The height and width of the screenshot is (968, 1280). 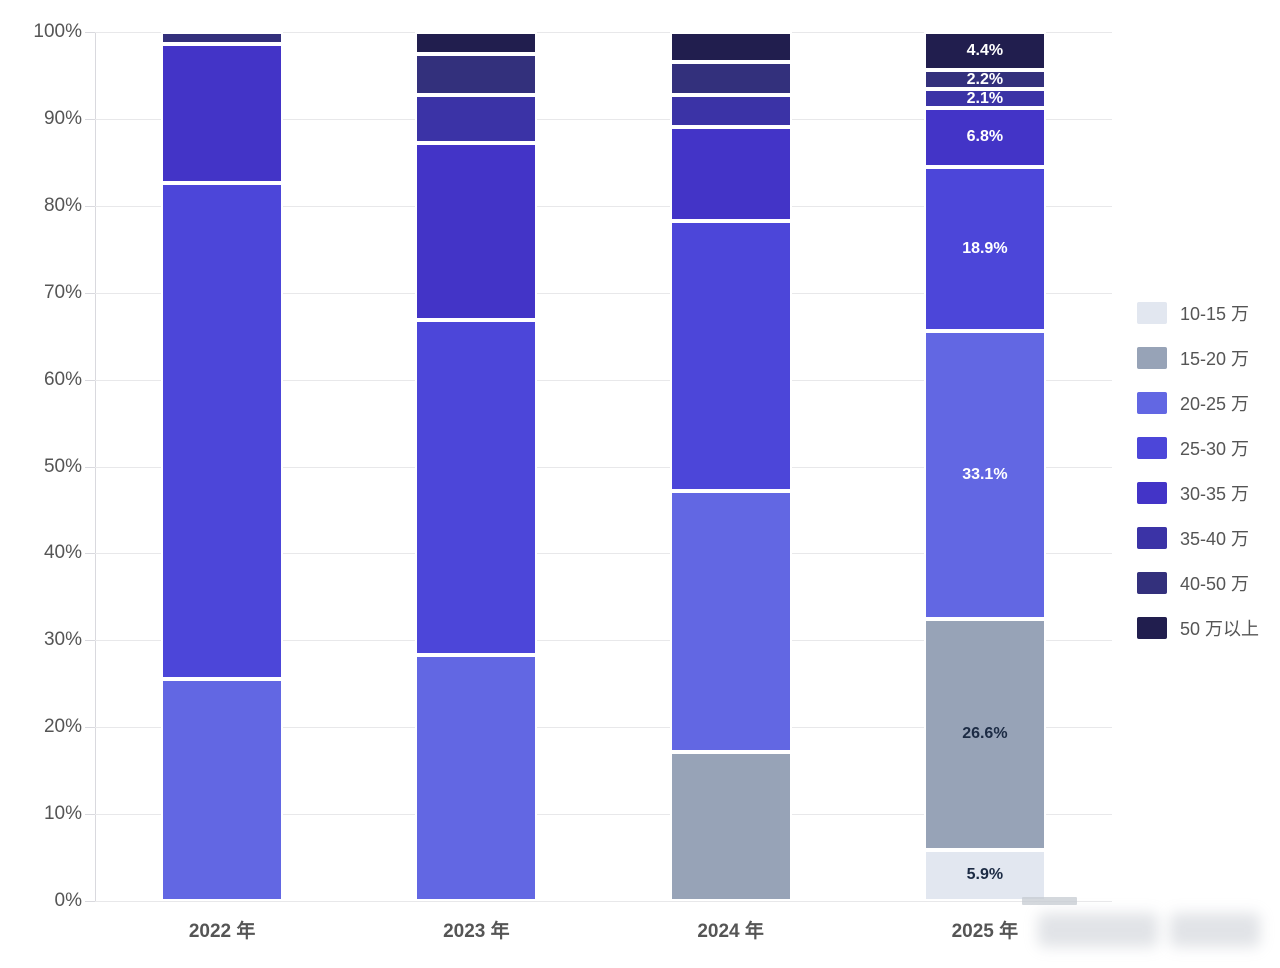 I want to click on segment-value-label: 18.9%, so click(x=985, y=248).